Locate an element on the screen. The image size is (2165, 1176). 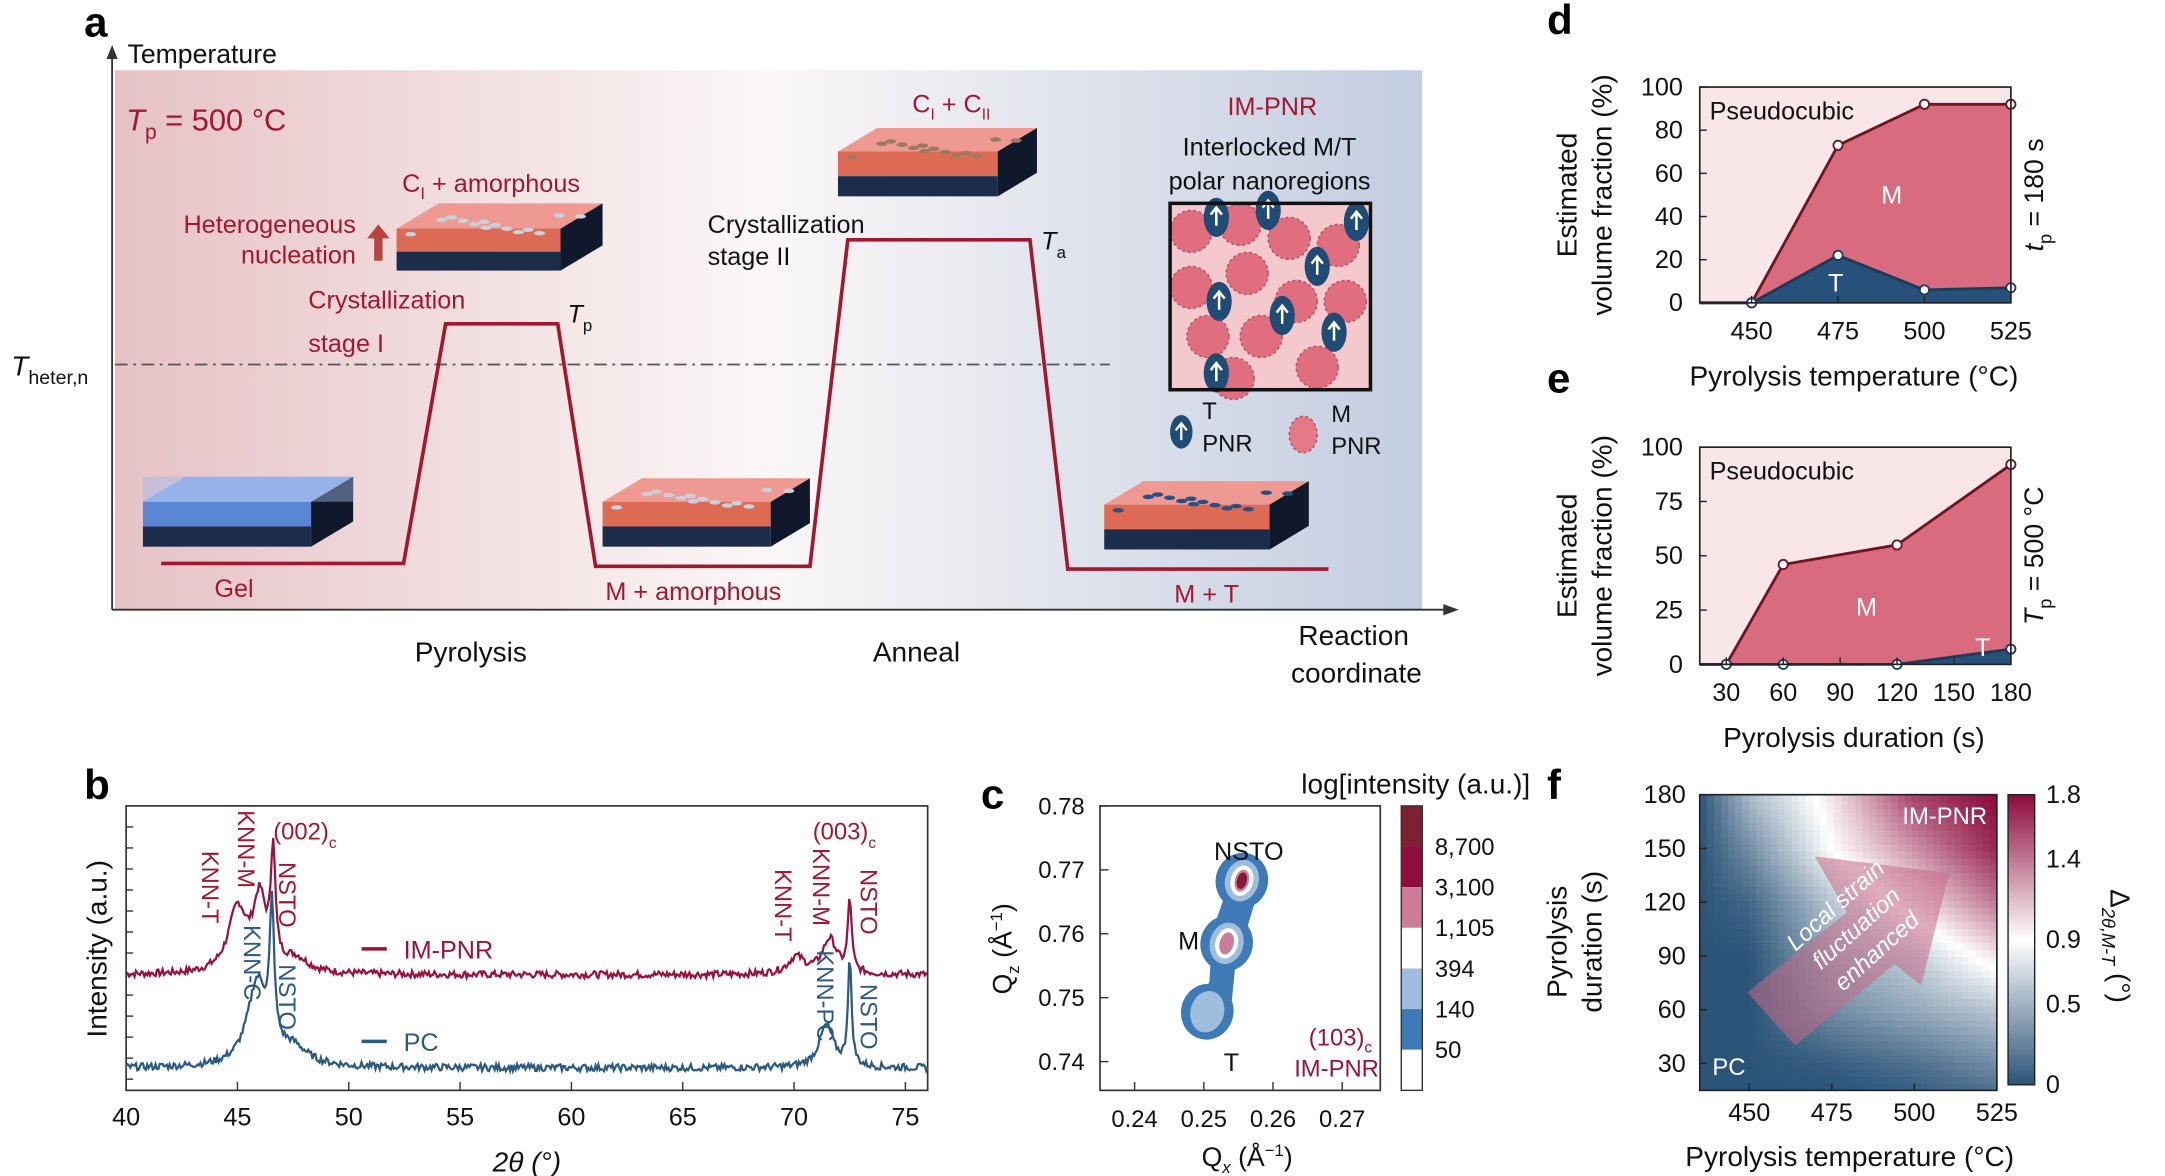
colorbar-label: 140 is located at coordinates (1455, 1009).